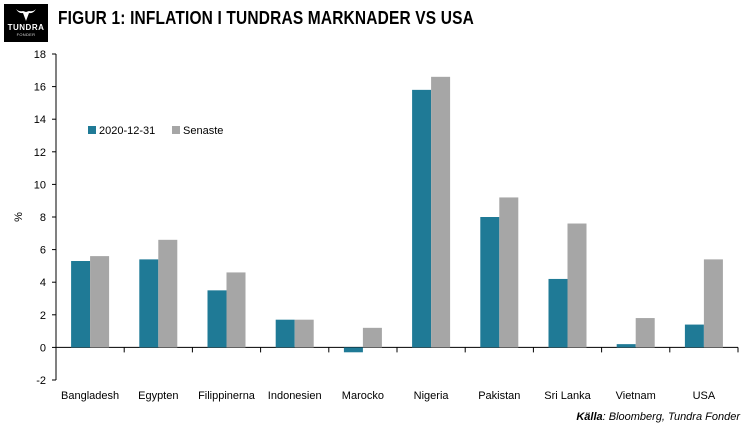  Describe the element at coordinates (499, 396) in the screenshot. I see `x-tick-label: Pakistan` at that location.